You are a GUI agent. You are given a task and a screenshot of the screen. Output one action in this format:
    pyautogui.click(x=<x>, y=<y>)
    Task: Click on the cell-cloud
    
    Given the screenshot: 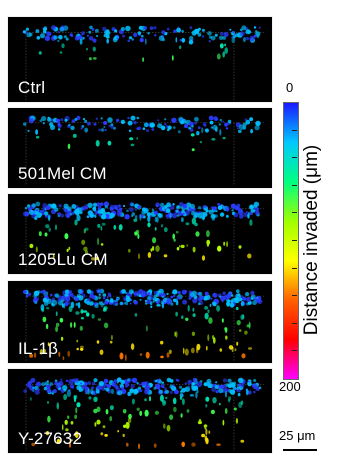 What is the action you would take?
    pyautogui.click(x=143, y=324)
    